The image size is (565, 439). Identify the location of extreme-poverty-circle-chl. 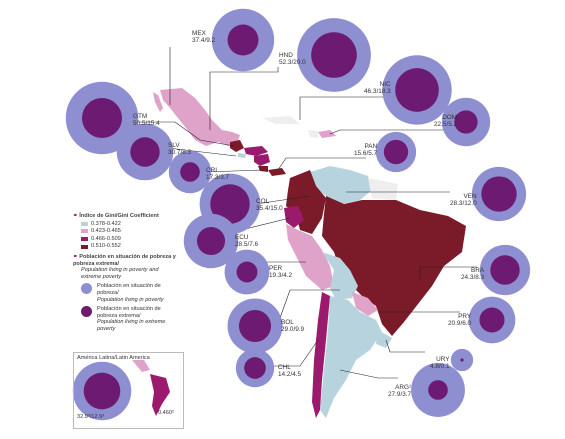
(255, 368).